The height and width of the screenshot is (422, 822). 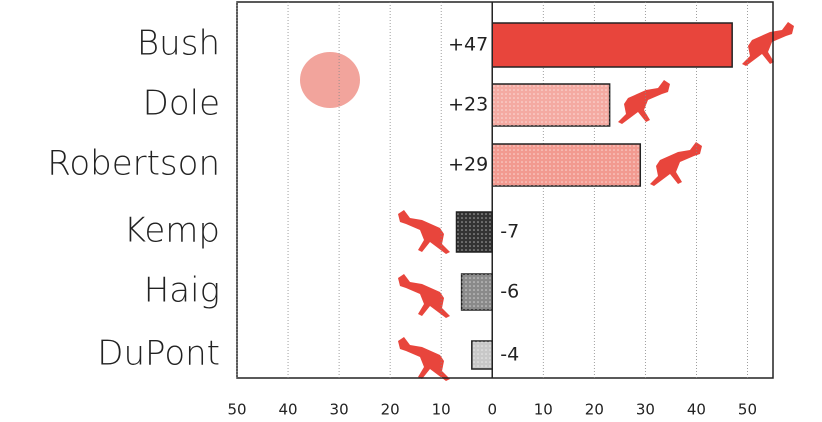 I want to click on value-label: -4, so click(x=509, y=355).